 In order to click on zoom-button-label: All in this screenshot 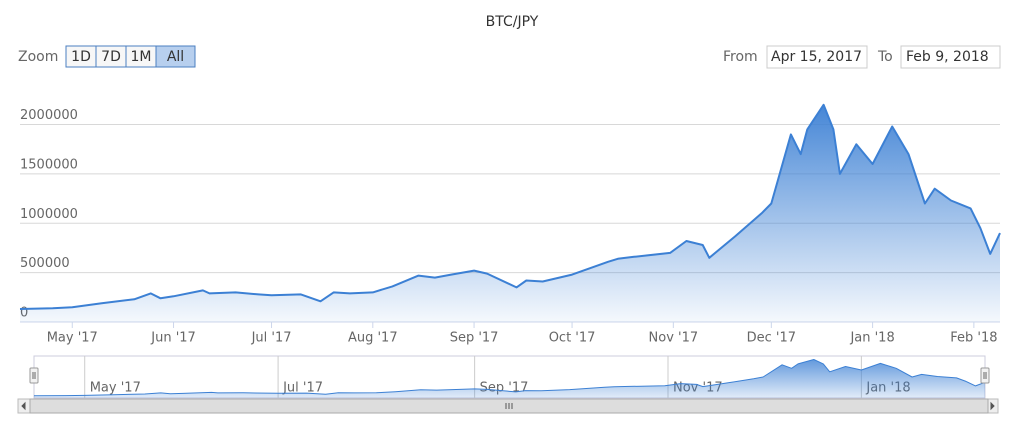, I will do `click(175, 57)`.